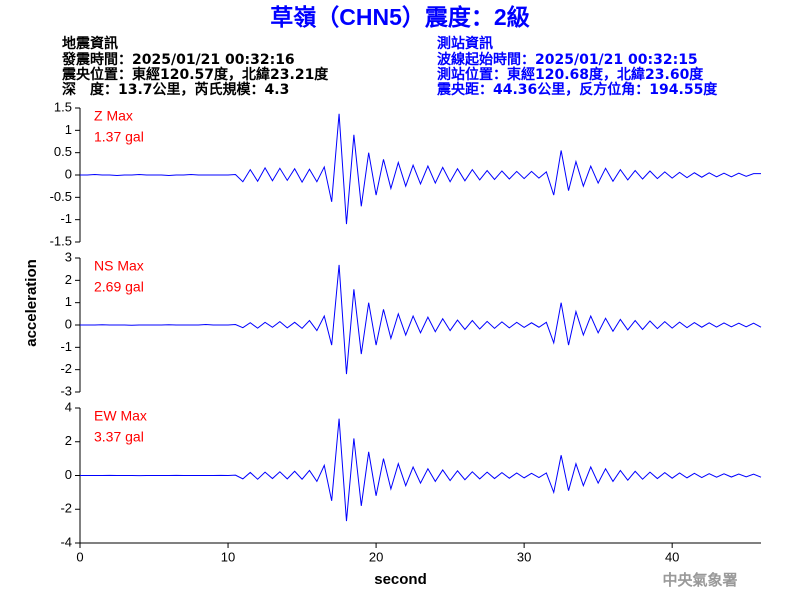 Image resolution: width=800 pixels, height=600 pixels. I want to click on info-line: 波線起始時間：2025/01/21 00:32:15, so click(567, 59).